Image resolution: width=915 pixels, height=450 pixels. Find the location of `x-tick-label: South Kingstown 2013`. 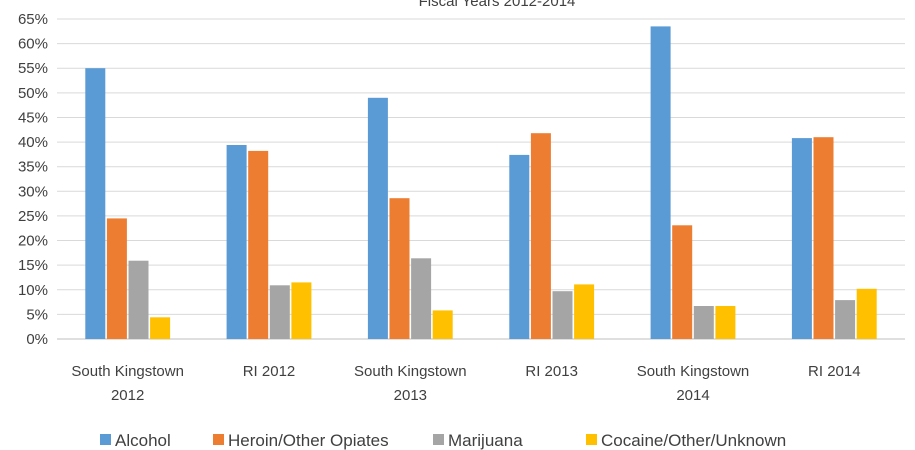

x-tick-label: South Kingstown 2013 is located at coordinates (410, 383).